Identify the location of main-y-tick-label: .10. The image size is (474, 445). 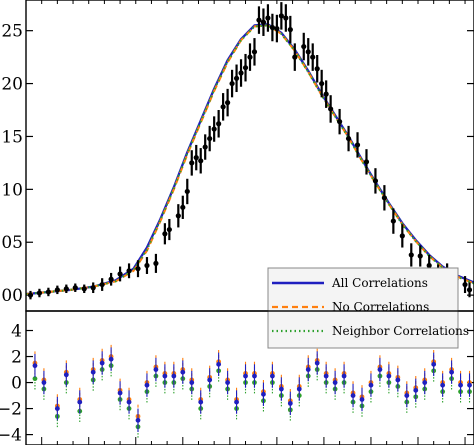
(11, 190).